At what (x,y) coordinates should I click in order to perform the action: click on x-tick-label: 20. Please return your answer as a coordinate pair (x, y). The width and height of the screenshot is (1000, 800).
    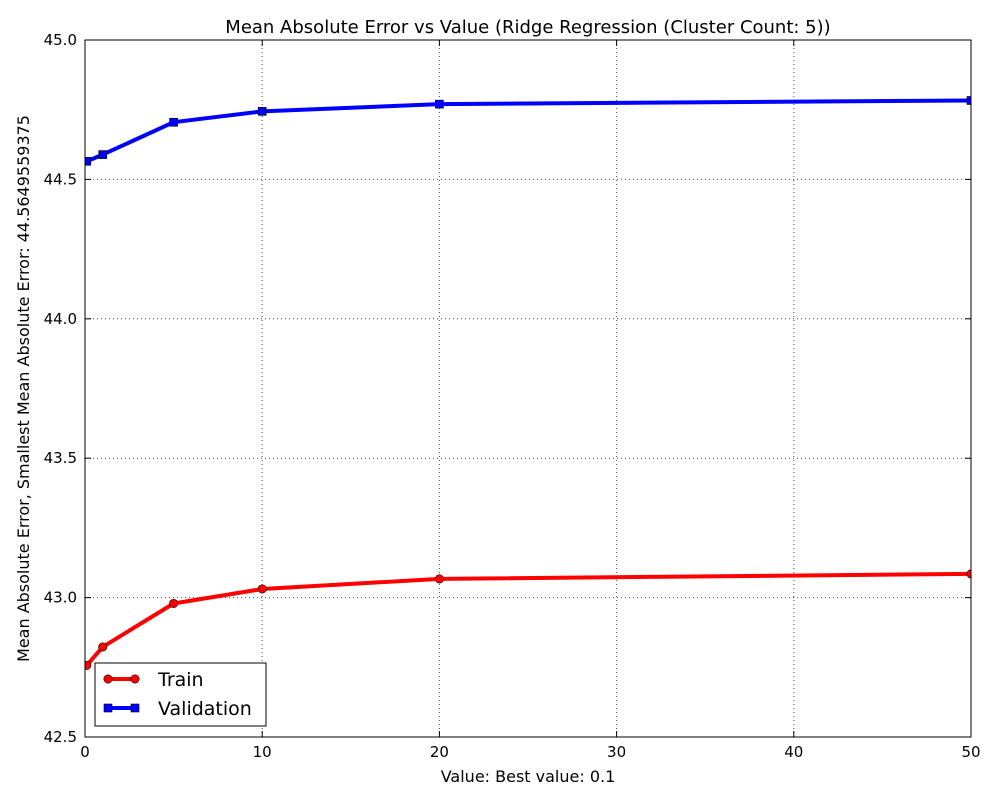
    Looking at the image, I should click on (439, 752).